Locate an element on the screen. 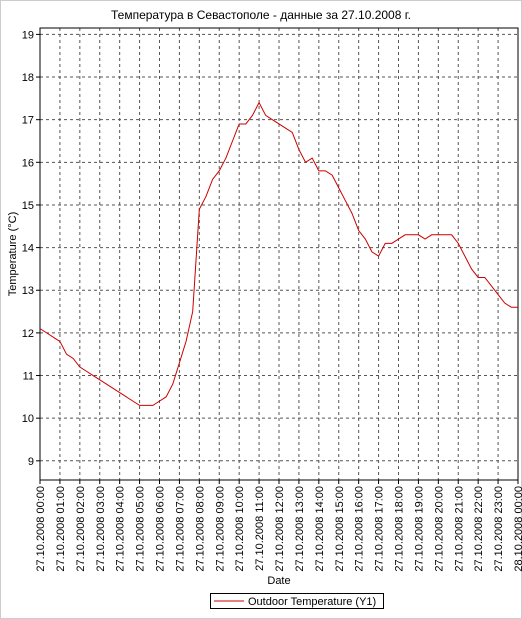 This screenshot has width=522, height=619. y-tick-label: 13 is located at coordinates (28, 291).